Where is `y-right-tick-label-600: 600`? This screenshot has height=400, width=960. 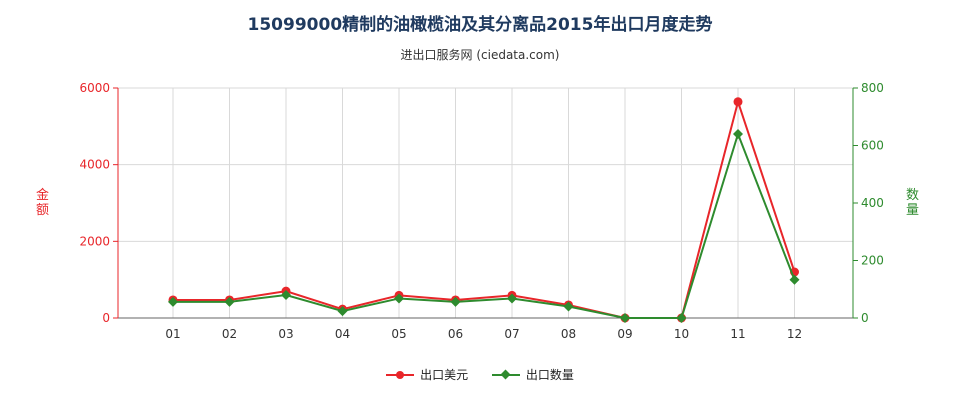
y-right-tick-label-600: 600 is located at coordinates (872, 146).